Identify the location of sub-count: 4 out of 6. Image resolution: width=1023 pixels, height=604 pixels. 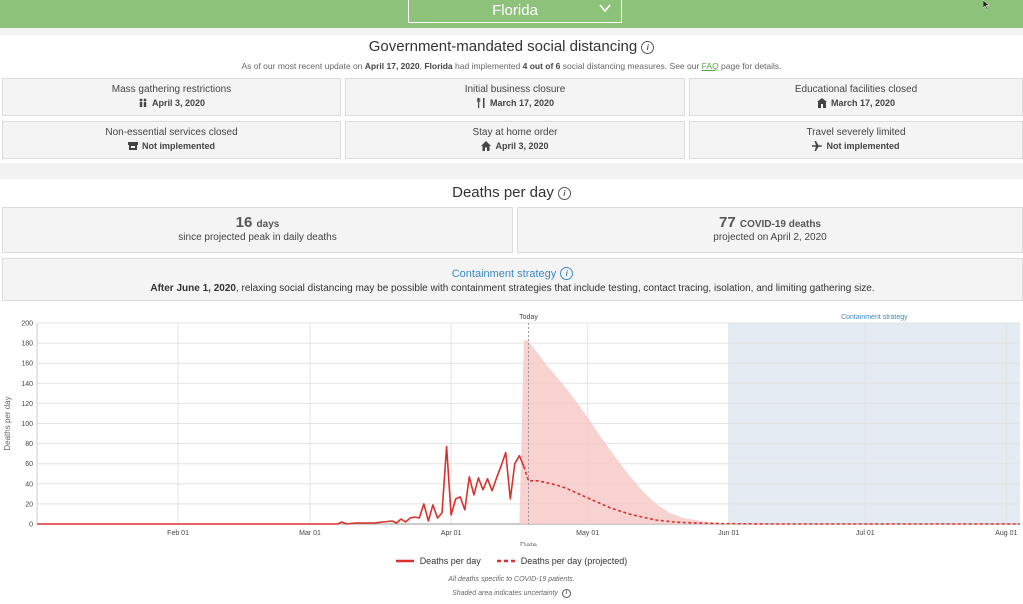
(541, 66).